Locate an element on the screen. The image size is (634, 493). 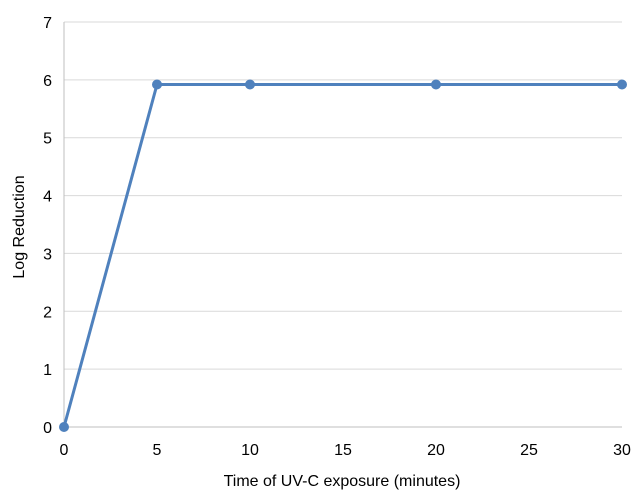
y-tick-label: 5 is located at coordinates (47, 139).